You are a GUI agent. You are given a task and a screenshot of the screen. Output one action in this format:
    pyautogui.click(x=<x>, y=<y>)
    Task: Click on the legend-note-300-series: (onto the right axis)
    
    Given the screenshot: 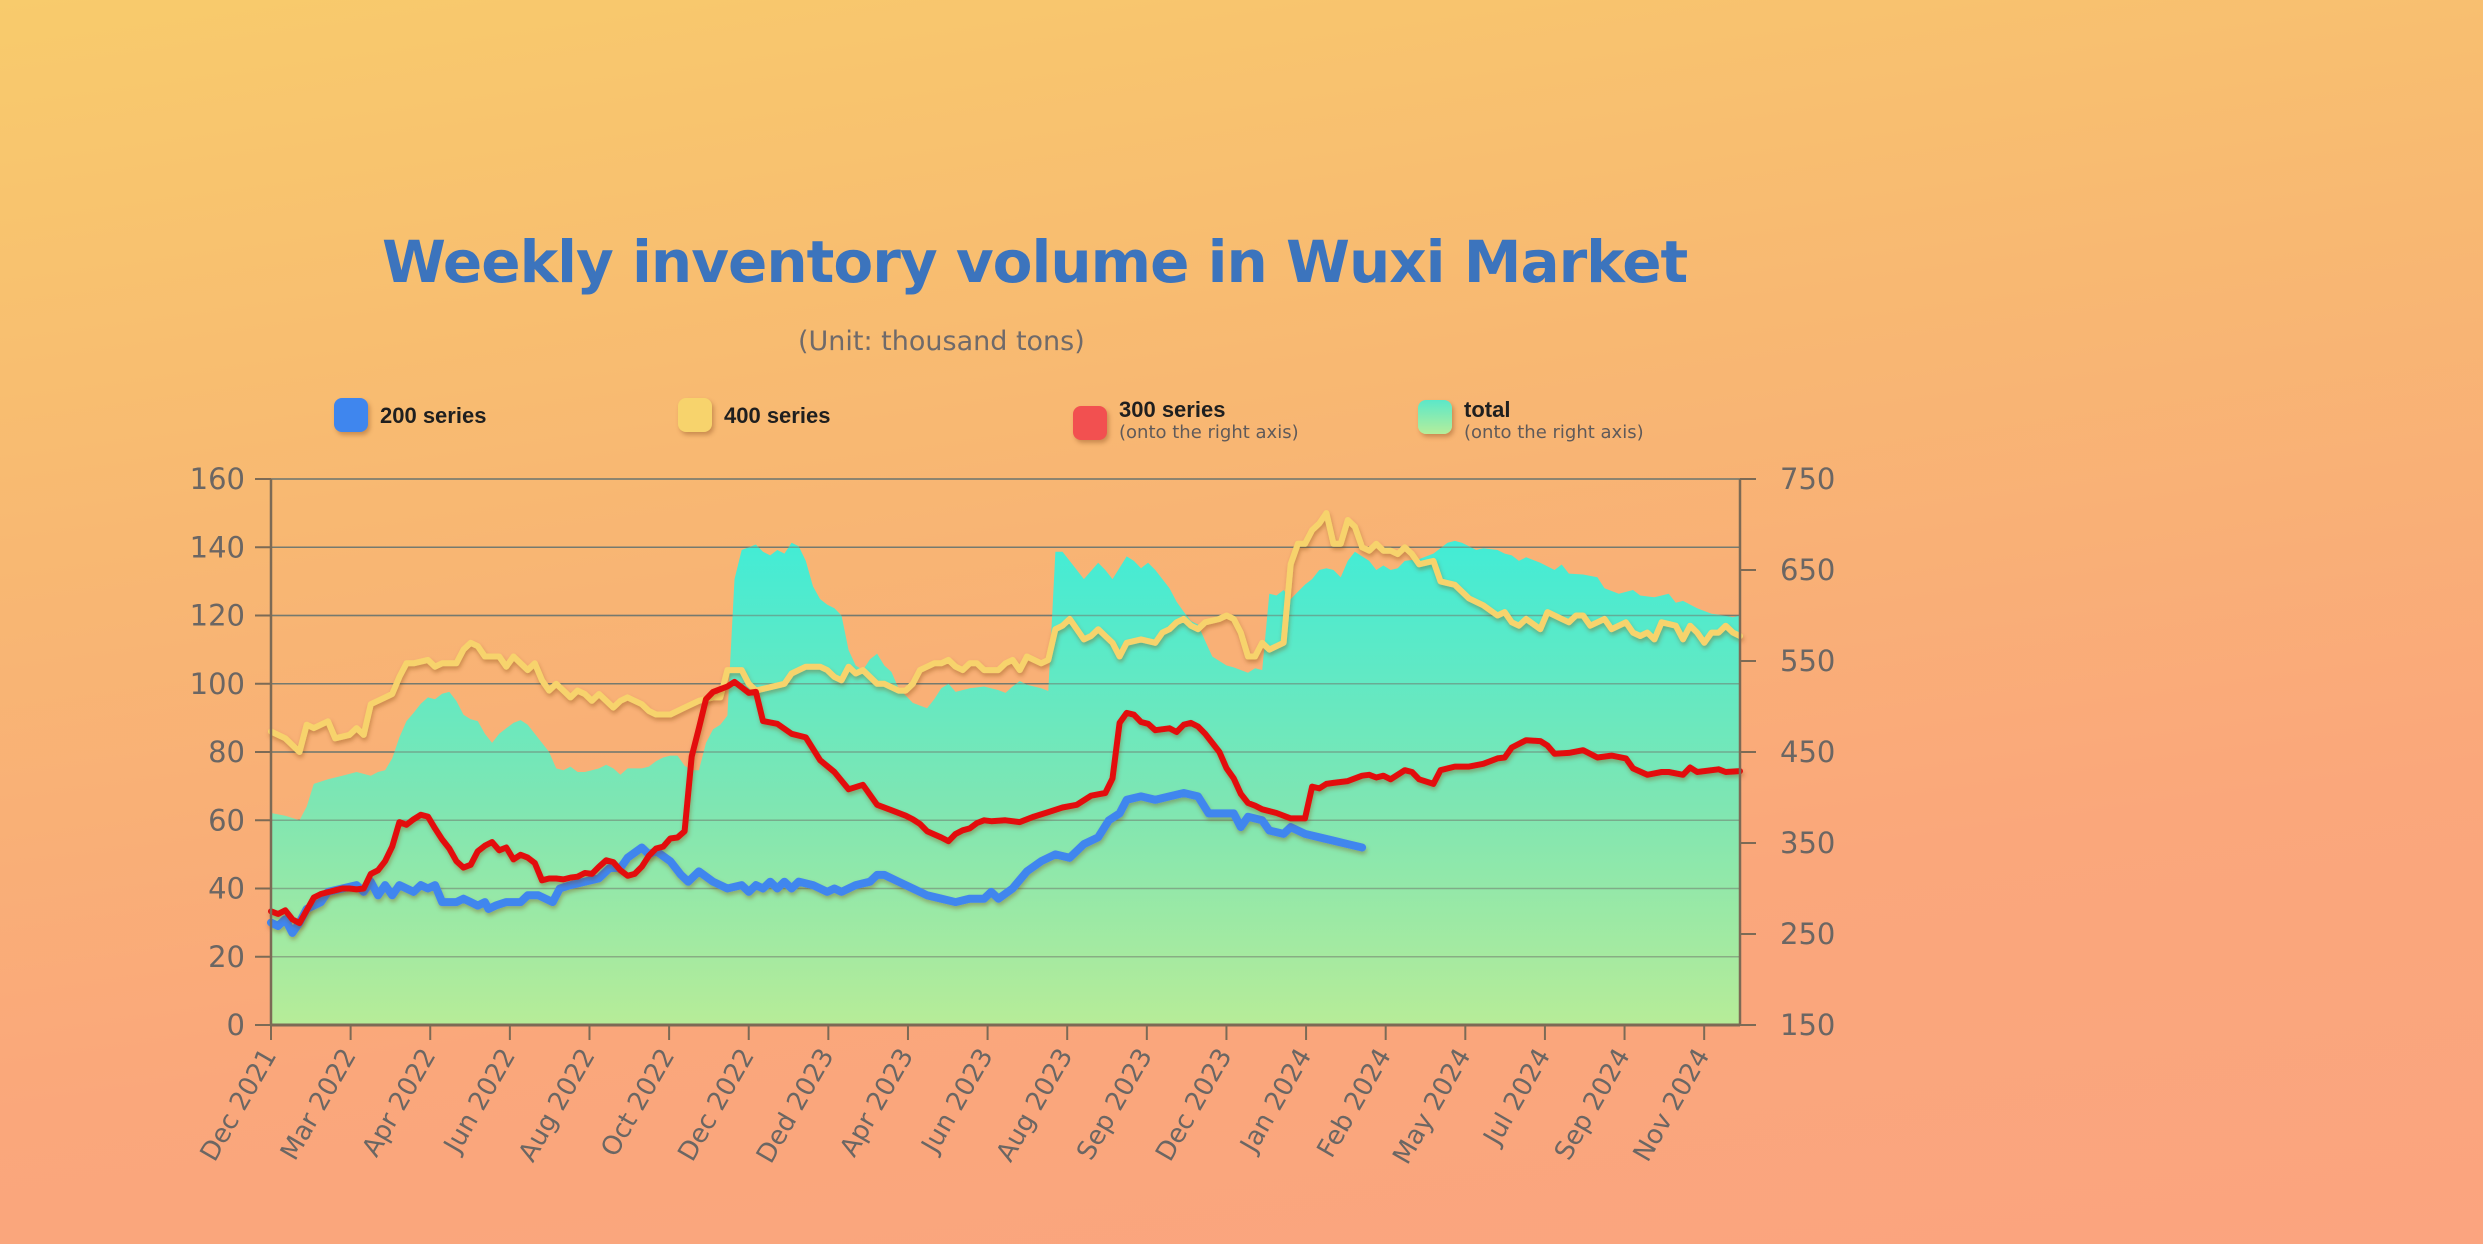 What is the action you would take?
    pyautogui.click(x=1209, y=432)
    